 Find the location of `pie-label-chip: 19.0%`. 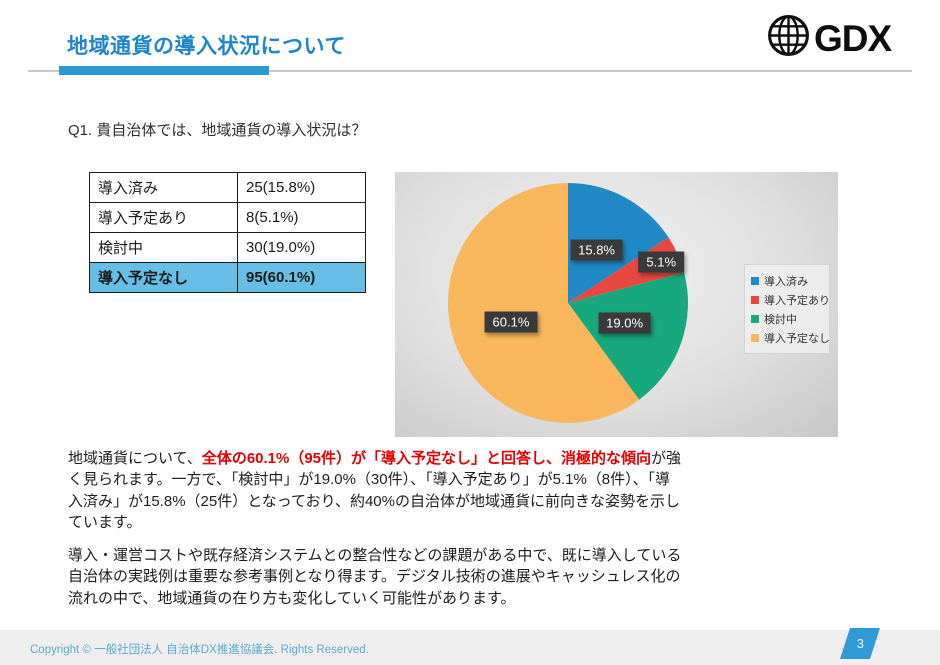

pie-label-chip: 19.0% is located at coordinates (625, 323).